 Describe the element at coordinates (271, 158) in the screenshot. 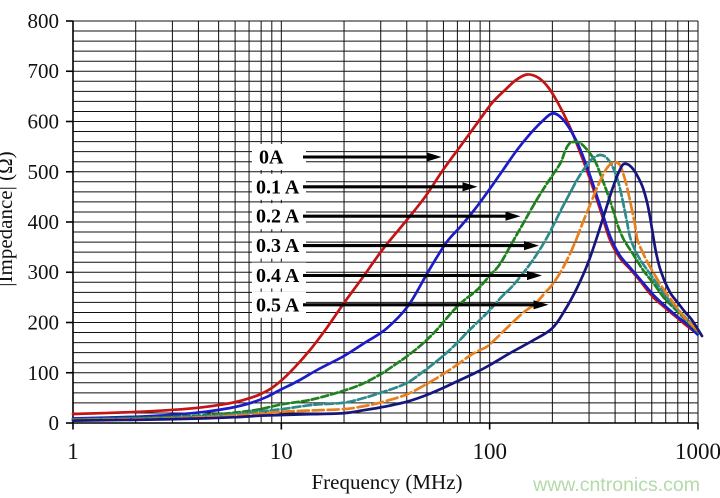

I see `svg-text: 0A` at that location.